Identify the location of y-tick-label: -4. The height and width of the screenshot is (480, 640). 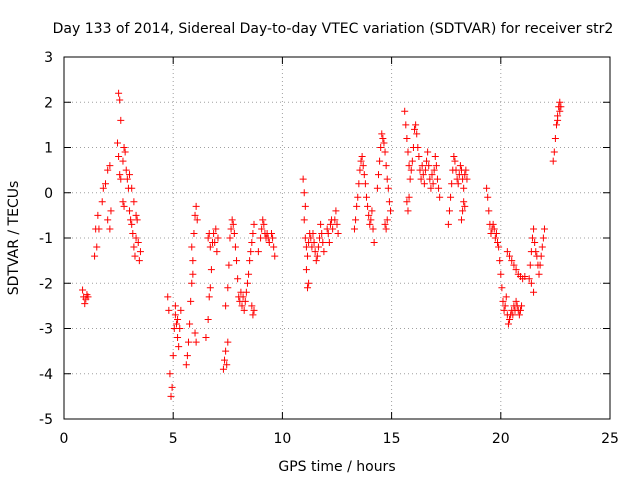
(46, 375).